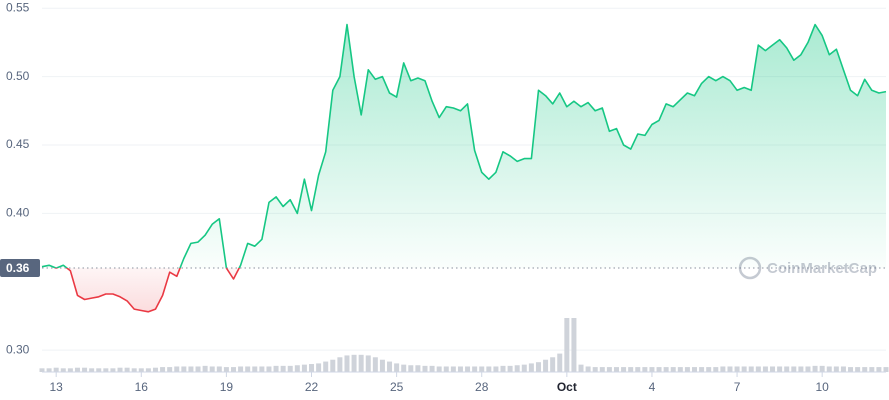 This screenshot has height=400, width=889. What do you see at coordinates (482, 387) in the screenshot?
I see `x-tick-label: 28` at bounding box center [482, 387].